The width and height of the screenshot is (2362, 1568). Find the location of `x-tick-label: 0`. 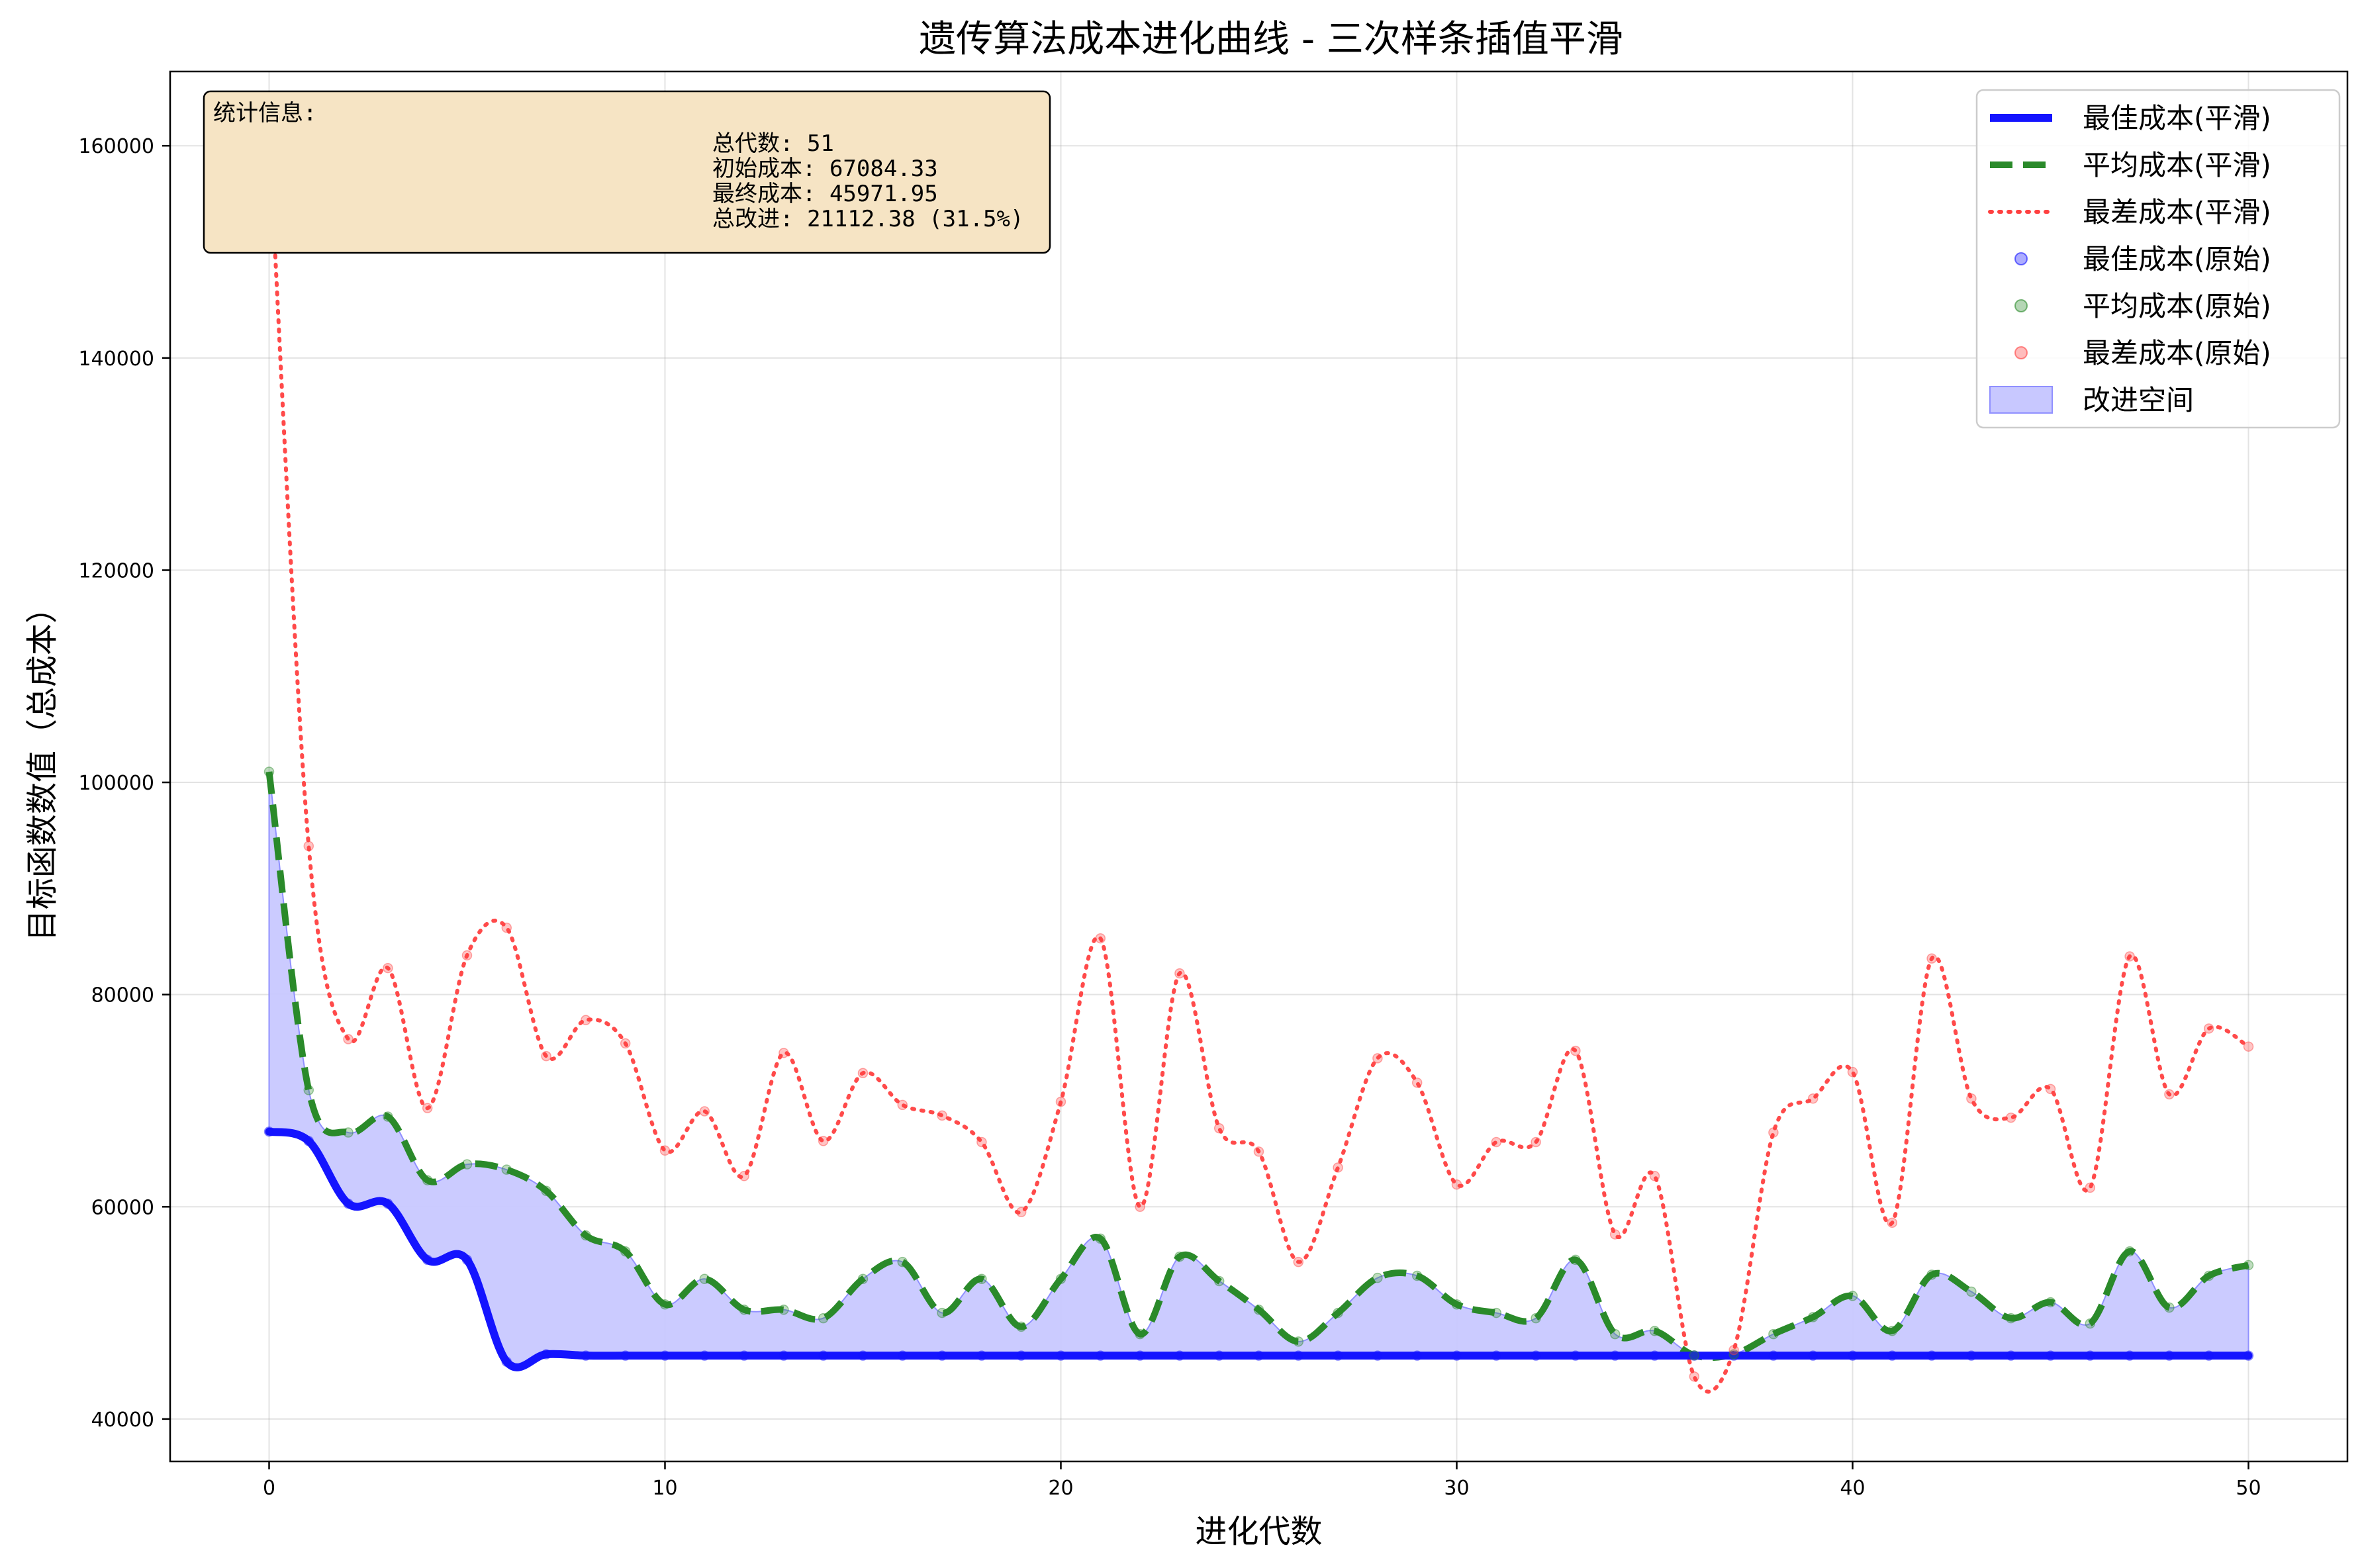

x-tick-label: 0 is located at coordinates (269, 1488).